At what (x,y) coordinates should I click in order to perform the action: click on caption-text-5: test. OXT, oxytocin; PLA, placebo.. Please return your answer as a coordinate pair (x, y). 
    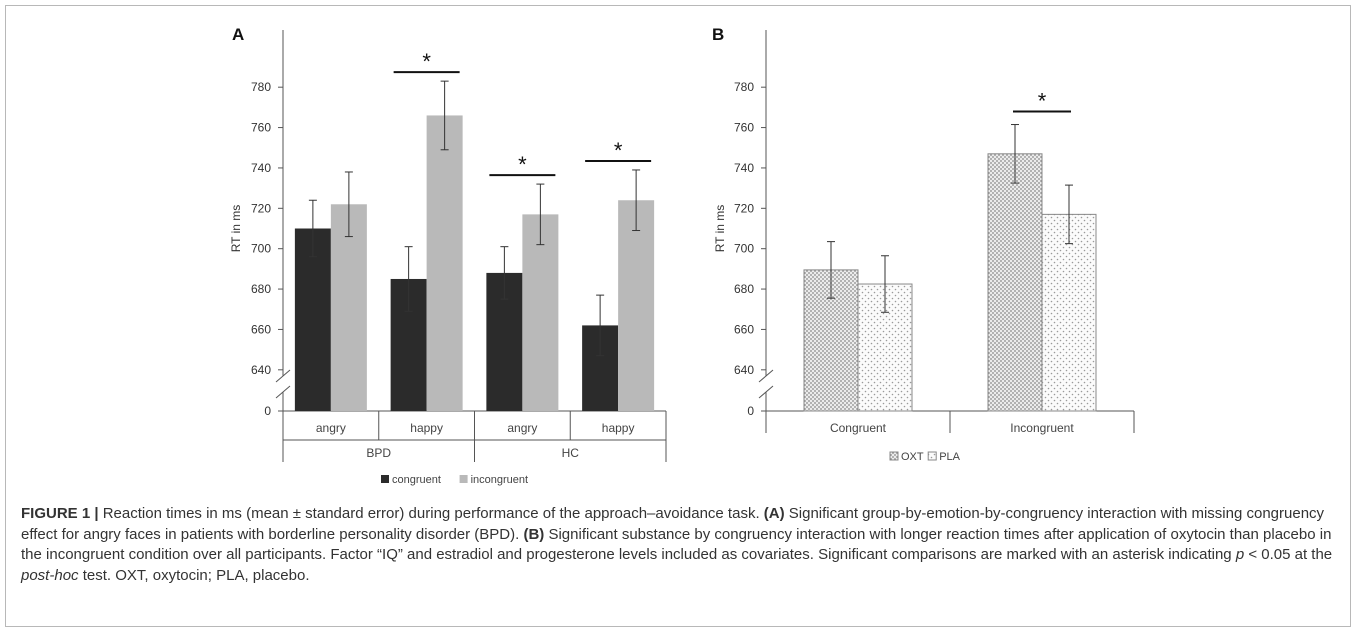
    Looking at the image, I should click on (194, 575).